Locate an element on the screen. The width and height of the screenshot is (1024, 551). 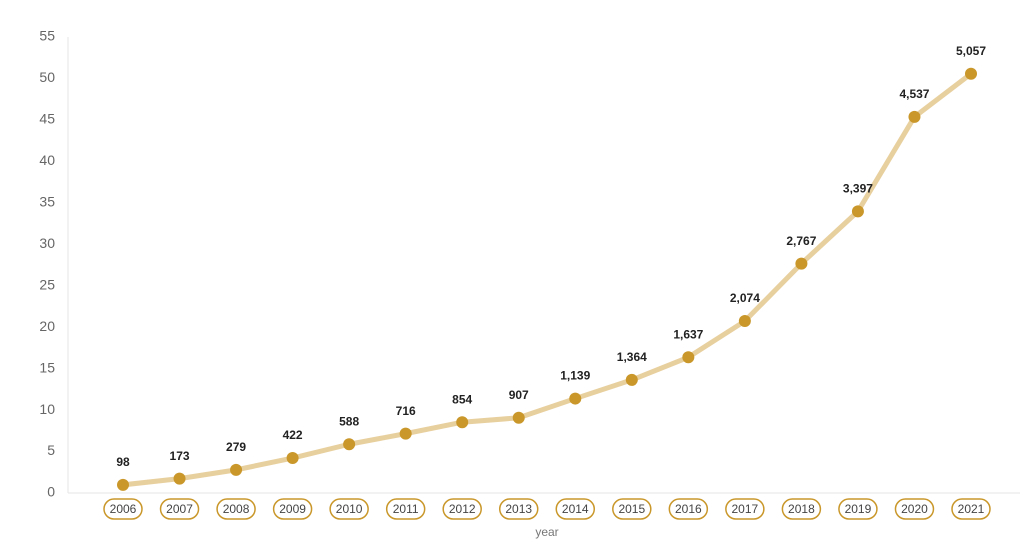
x-tick-label: 2021 is located at coordinates (971, 509).